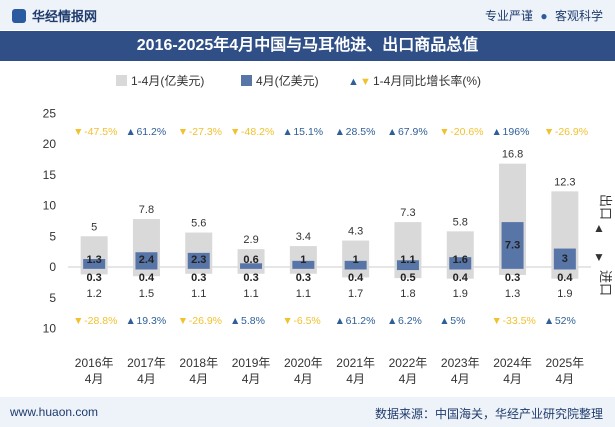 This screenshot has width=615, height=427. Describe the element at coordinates (94, 294) in the screenshot. I see `label-import-cumulative: 1.2` at that location.